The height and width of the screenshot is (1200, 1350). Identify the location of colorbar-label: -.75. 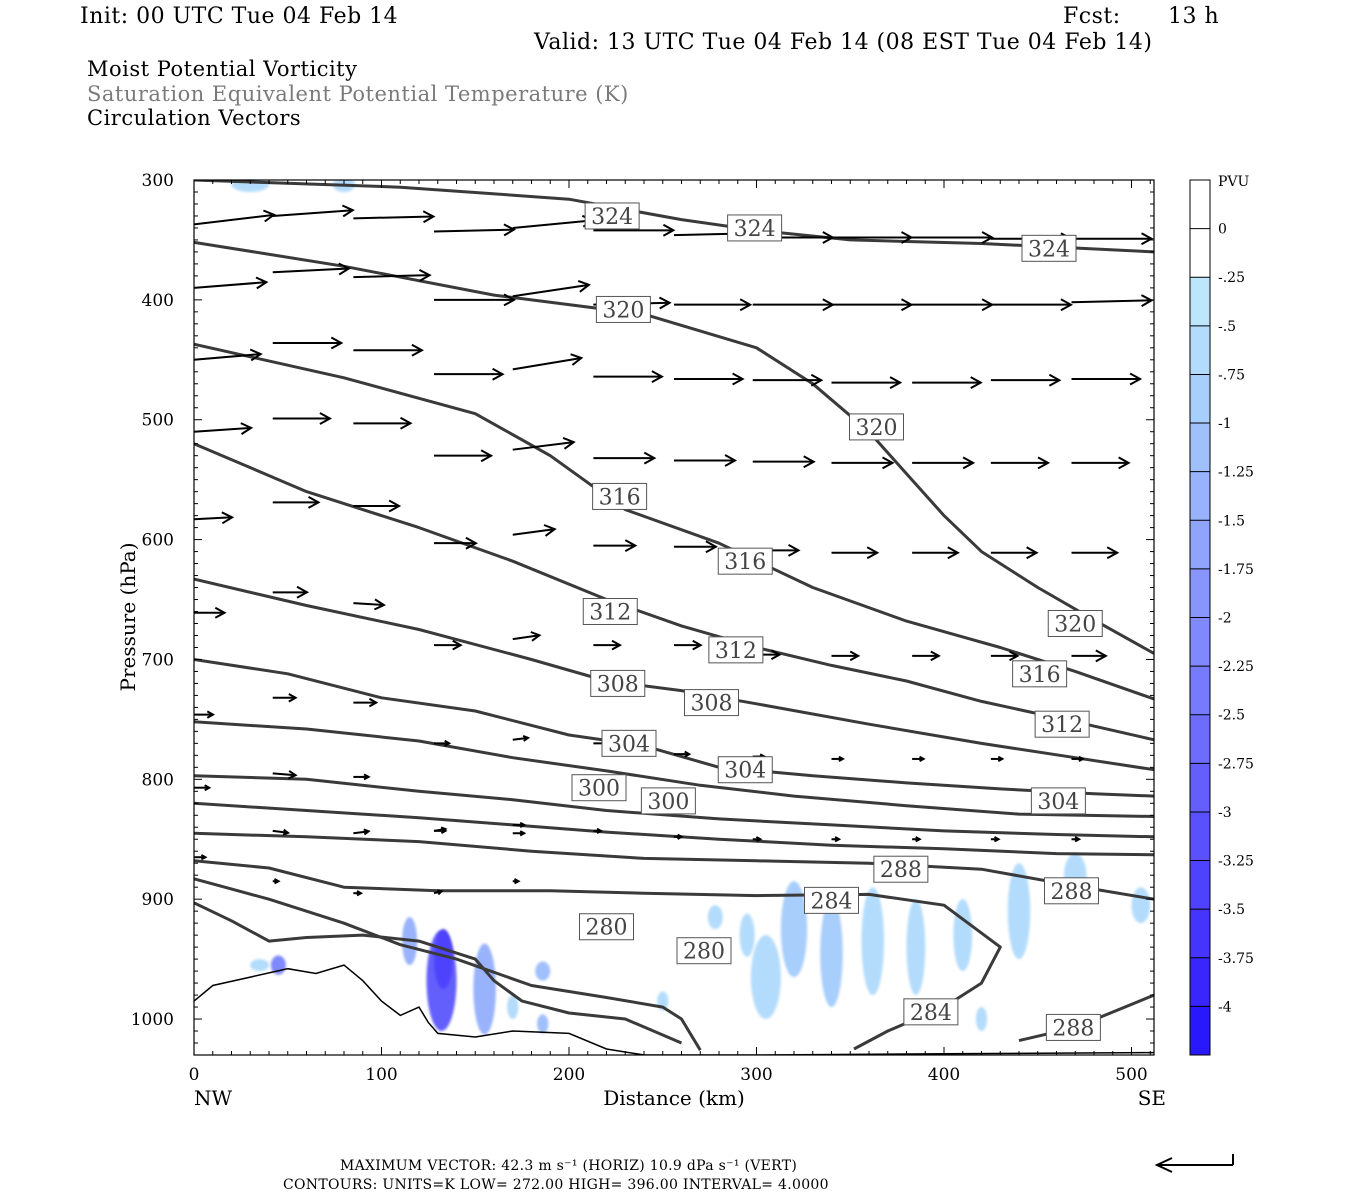
(1231, 375).